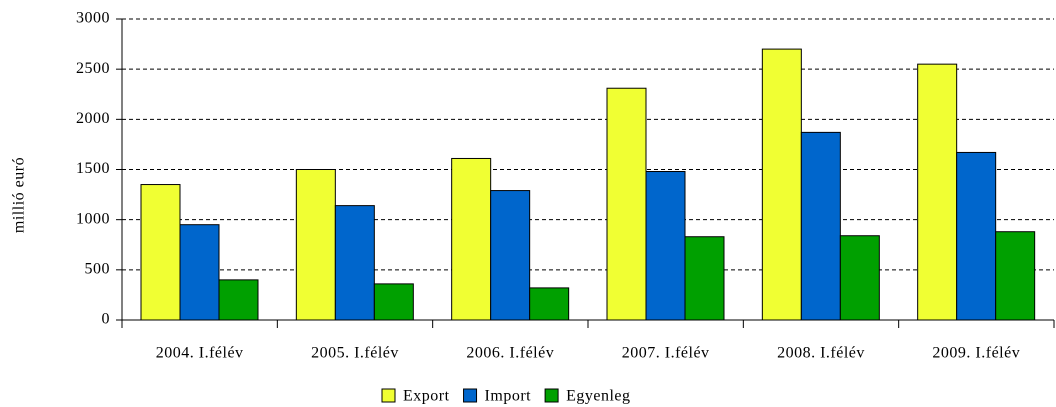 Image resolution: width=1056 pixels, height=407 pixels. What do you see at coordinates (19, 195) in the screenshot?
I see `y-axis-label: millió euró` at bounding box center [19, 195].